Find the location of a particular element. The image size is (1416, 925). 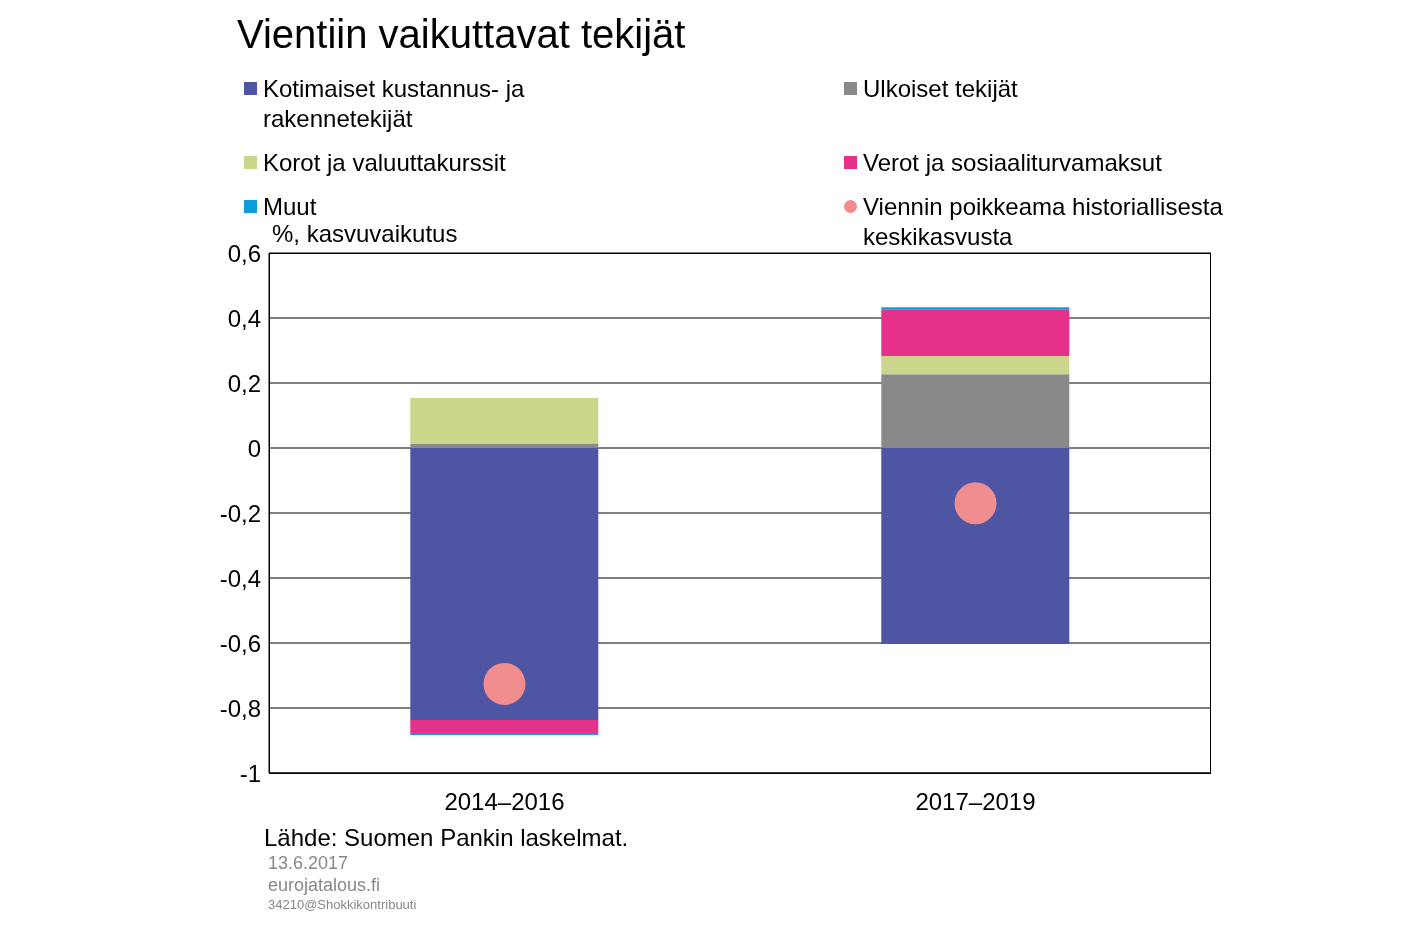

x-tick-label: 2014–2016 is located at coordinates (504, 802).